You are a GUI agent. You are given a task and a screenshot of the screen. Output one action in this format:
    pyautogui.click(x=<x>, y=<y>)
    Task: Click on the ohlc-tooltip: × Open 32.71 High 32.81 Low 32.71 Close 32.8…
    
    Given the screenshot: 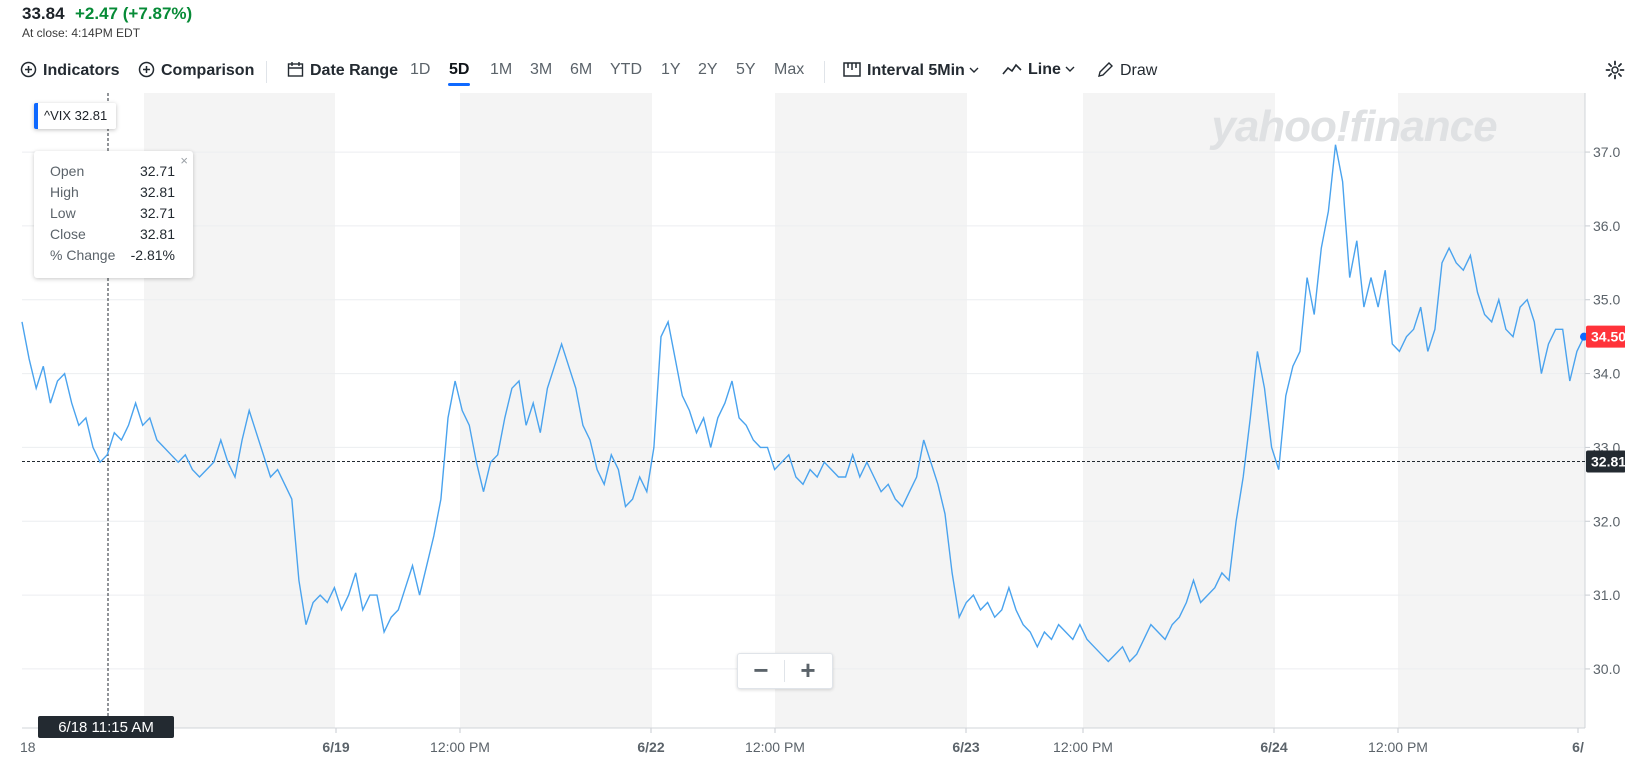 What is the action you would take?
    pyautogui.click(x=113, y=214)
    